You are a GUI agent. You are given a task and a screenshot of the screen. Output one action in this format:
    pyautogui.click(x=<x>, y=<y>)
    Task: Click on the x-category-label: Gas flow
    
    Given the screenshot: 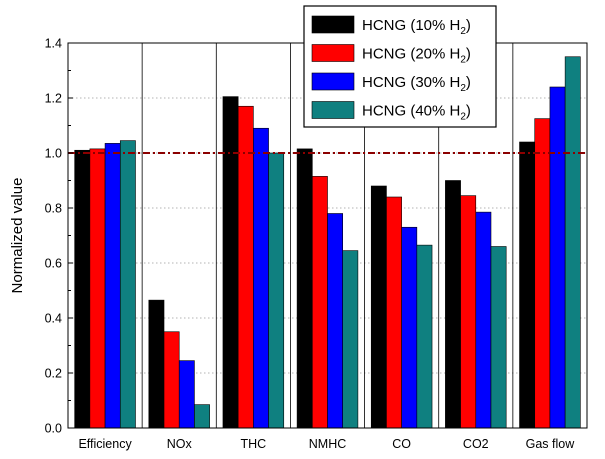 What is the action you would take?
    pyautogui.click(x=551, y=444)
    